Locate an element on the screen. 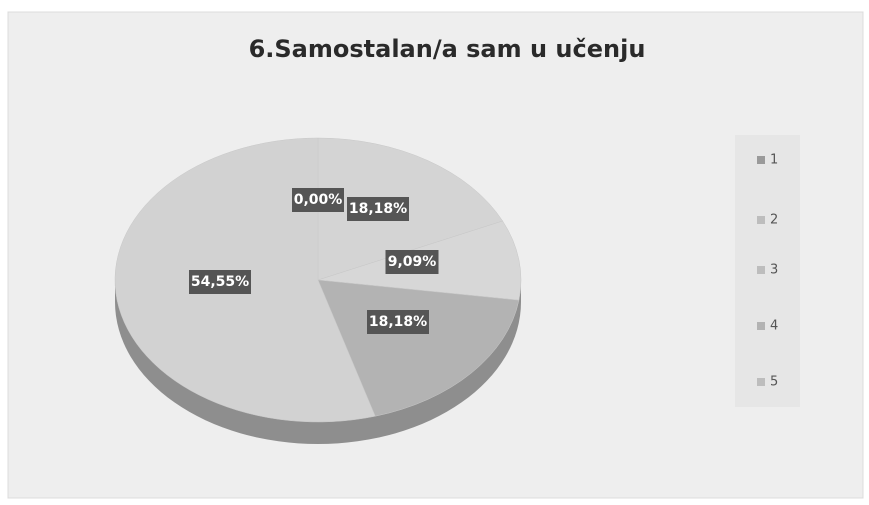 Image resolution: width=869 pixels, height=505 pixels. legend-label: 1 is located at coordinates (774, 160).